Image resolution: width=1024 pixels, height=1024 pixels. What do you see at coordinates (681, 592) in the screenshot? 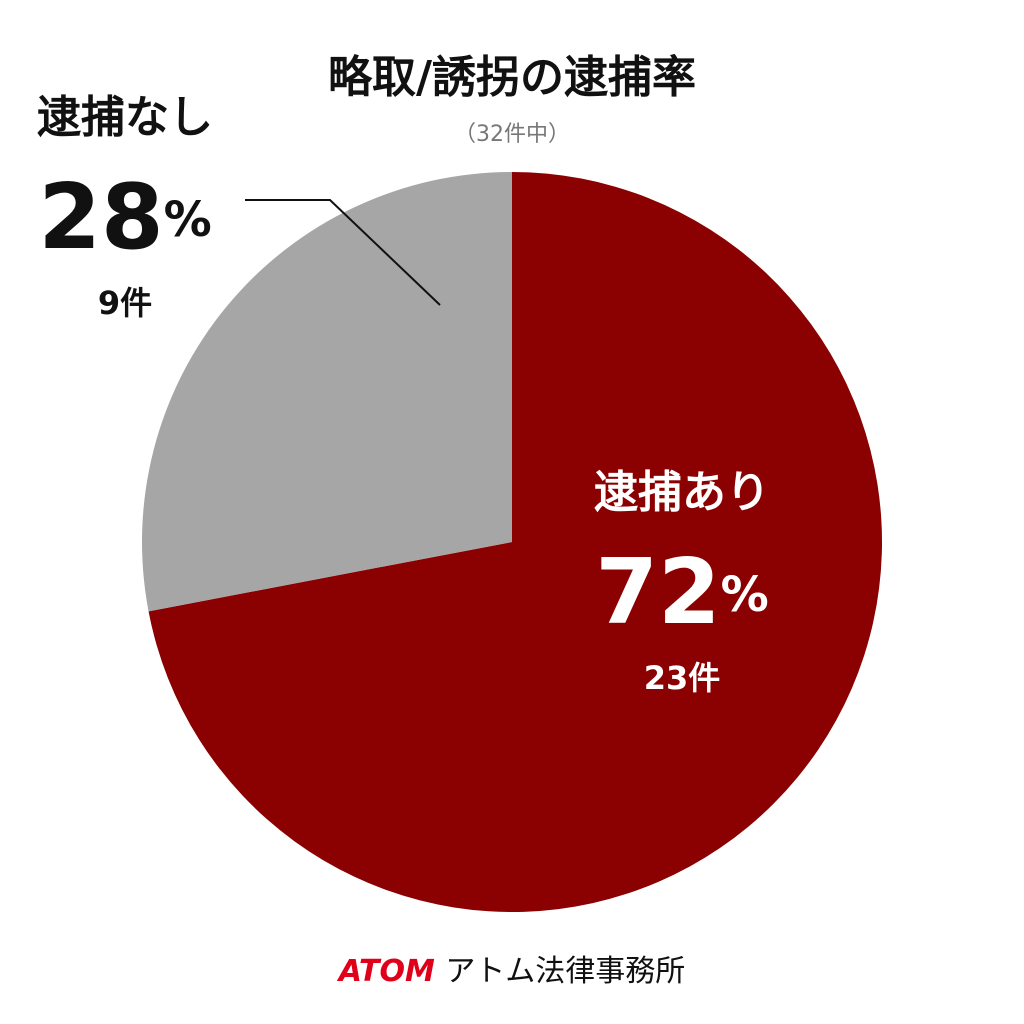
I see `value-label: 72%` at bounding box center [681, 592].